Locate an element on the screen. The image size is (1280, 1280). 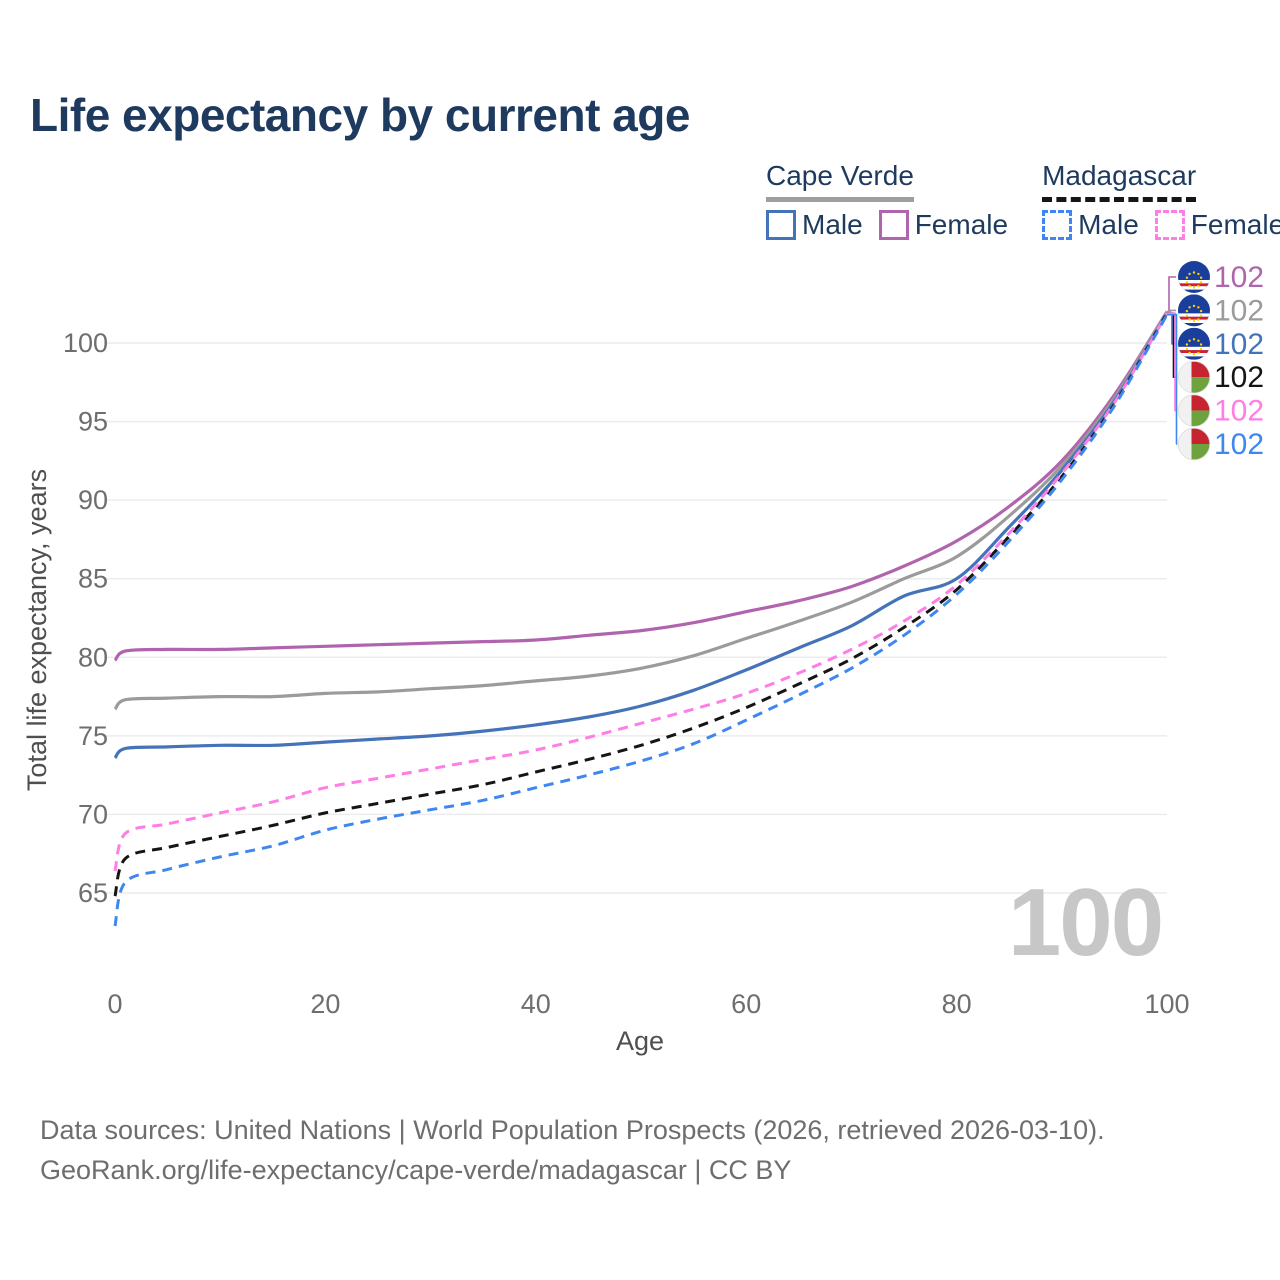
legend-group-madagascar: Madagascar Male Female is located at coordinates (1161, 200).